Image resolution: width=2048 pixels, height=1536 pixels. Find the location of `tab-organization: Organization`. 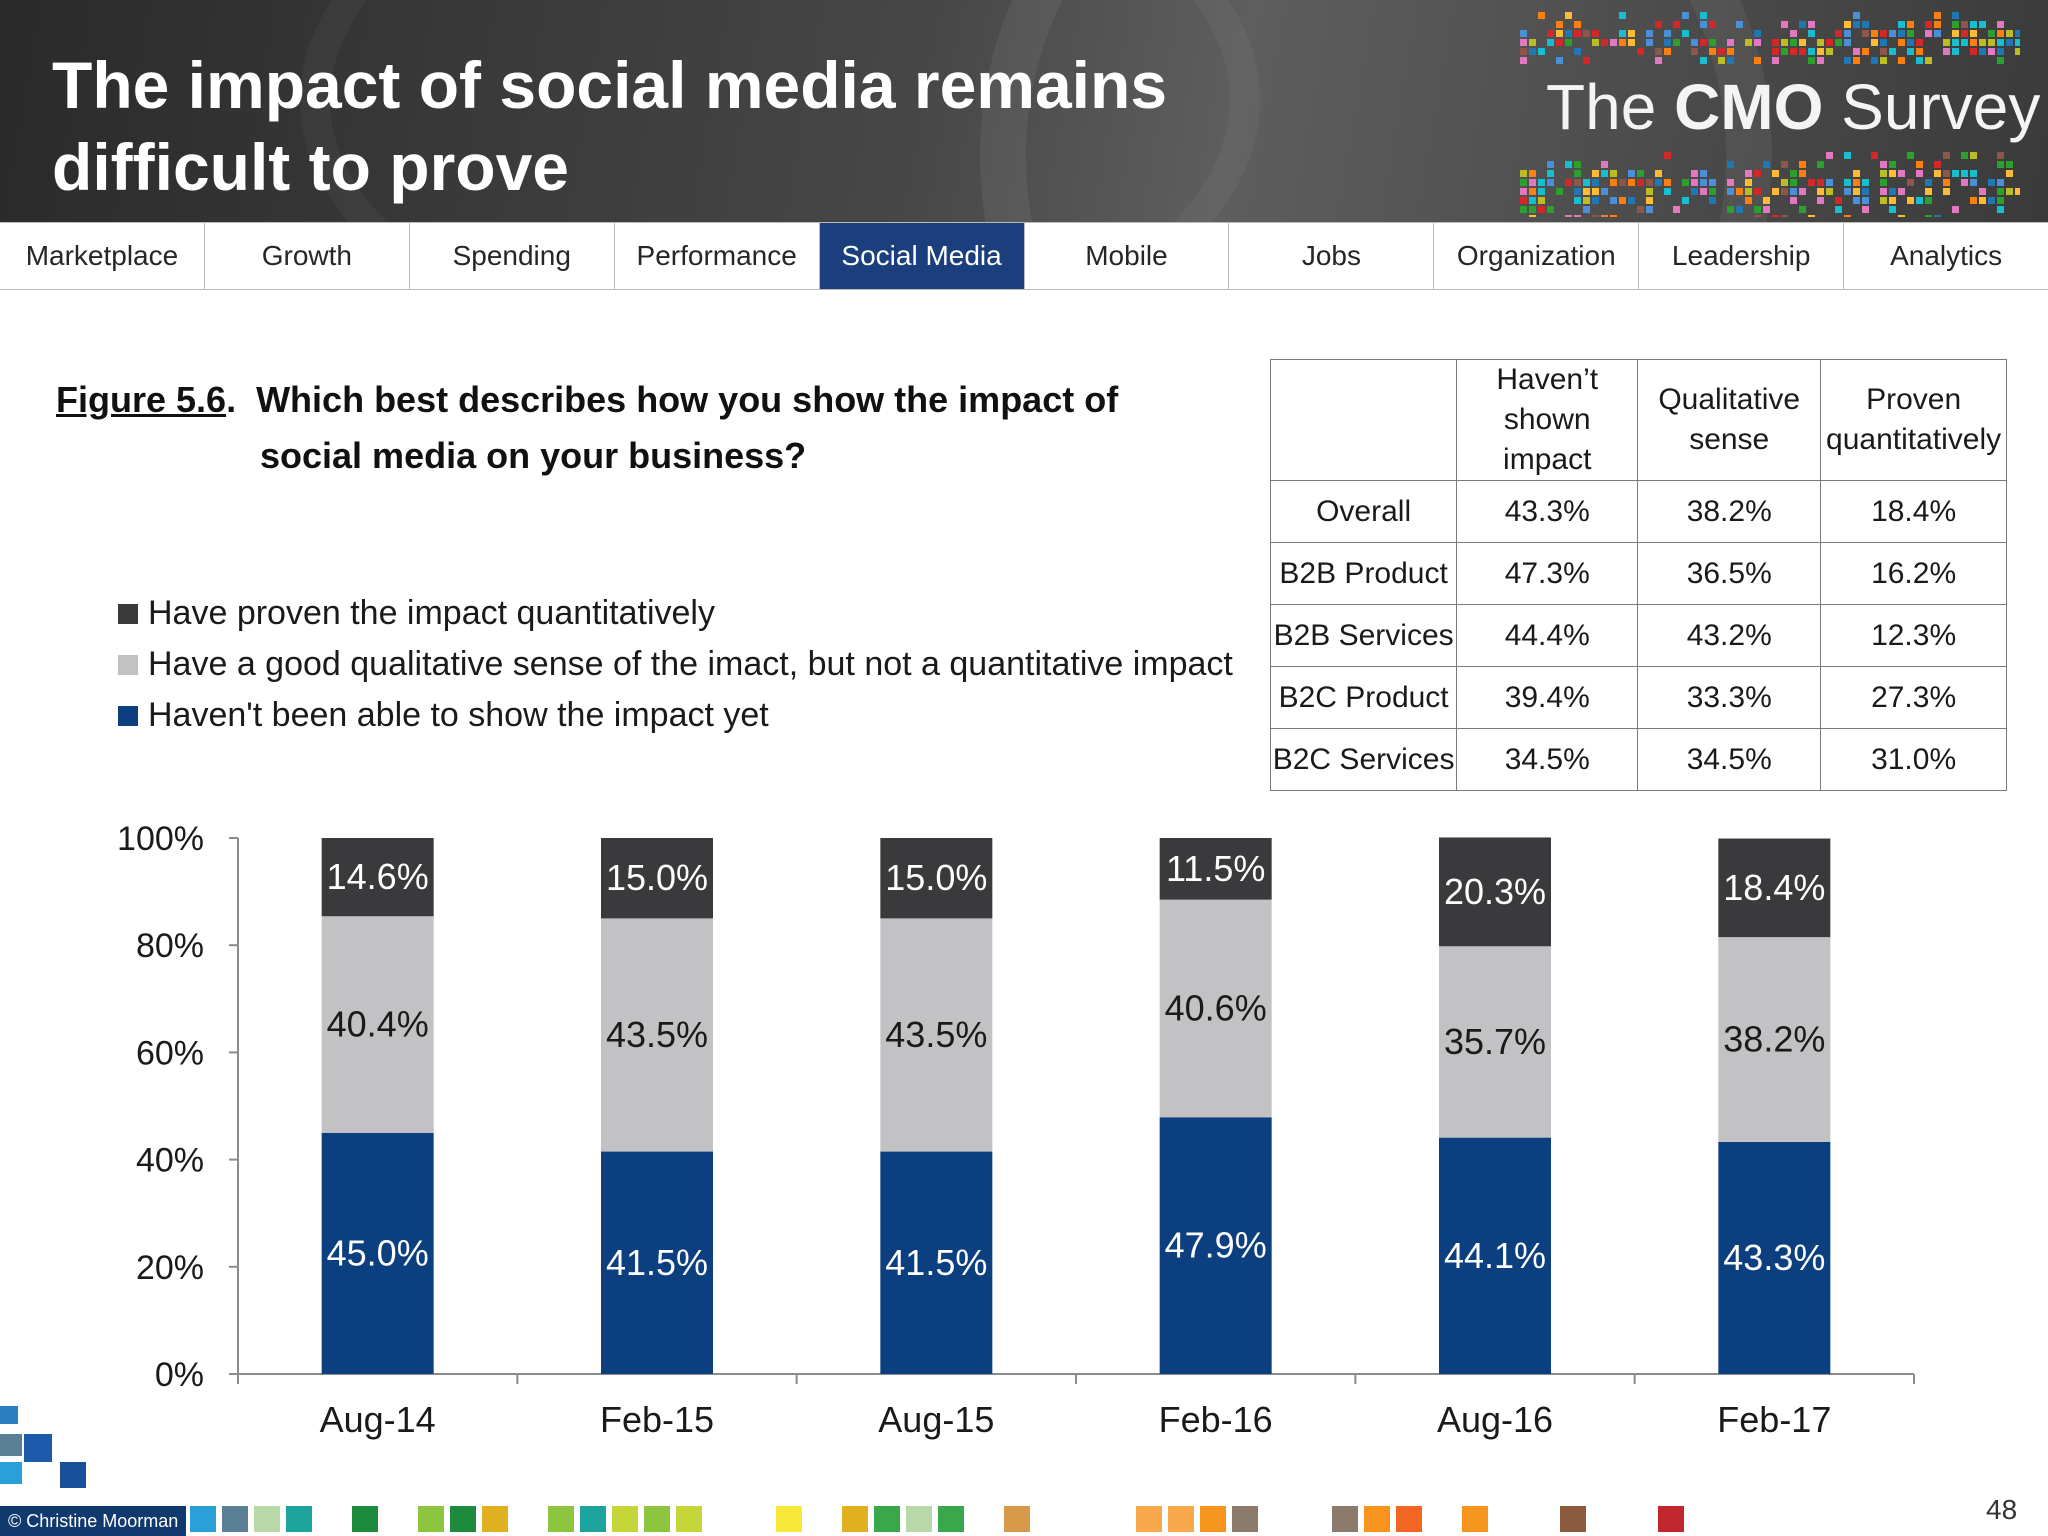

tab-organization: Organization is located at coordinates (1537, 256).